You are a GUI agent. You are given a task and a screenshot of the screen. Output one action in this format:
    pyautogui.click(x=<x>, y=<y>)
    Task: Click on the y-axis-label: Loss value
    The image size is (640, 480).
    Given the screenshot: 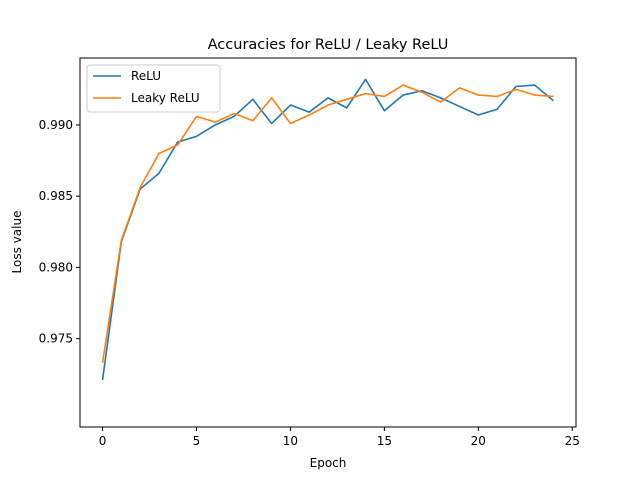 What is the action you would take?
    pyautogui.click(x=17, y=242)
    